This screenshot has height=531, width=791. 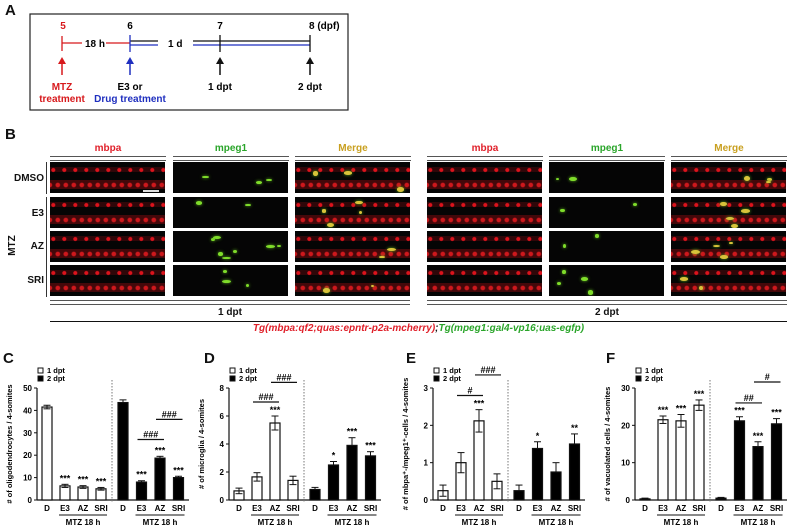 What do you see at coordinates (230, 312) in the screenshot?
I see `timepoint-1dpt: 1 dpt` at bounding box center [230, 312].